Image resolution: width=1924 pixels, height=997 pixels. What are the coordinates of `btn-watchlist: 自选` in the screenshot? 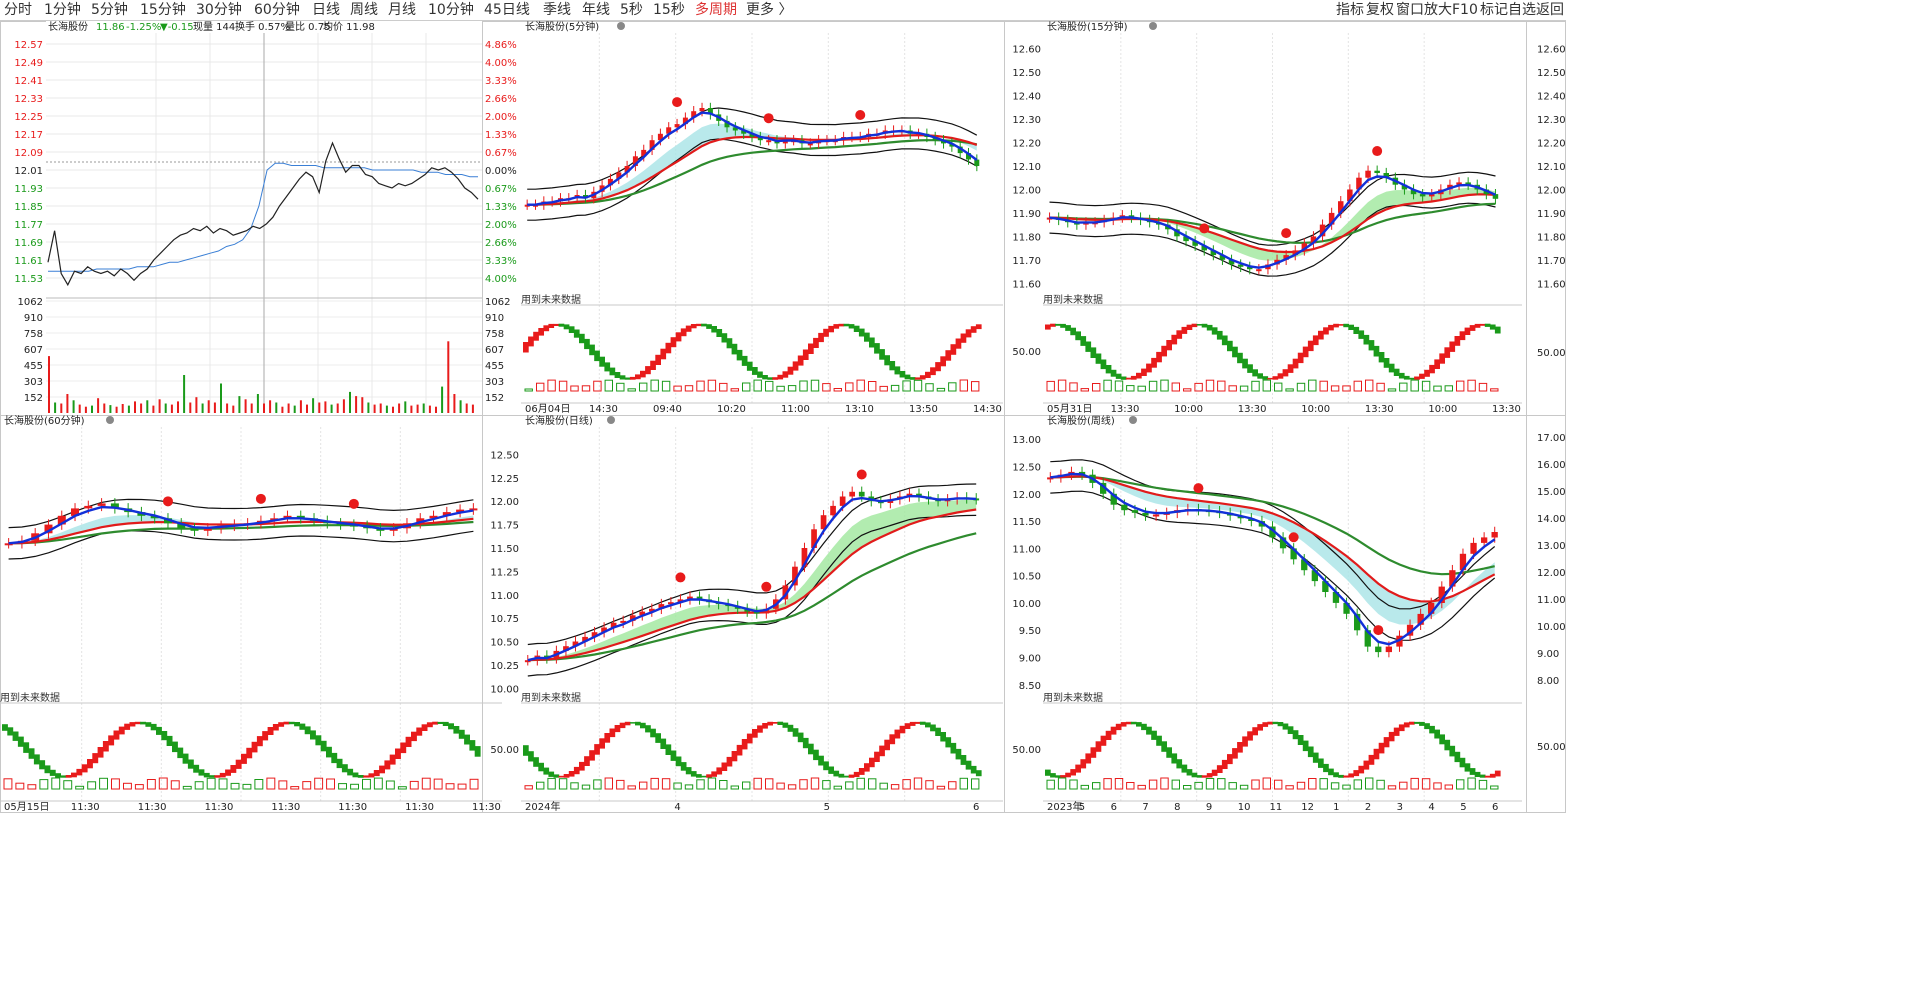 It's located at (1522, 10).